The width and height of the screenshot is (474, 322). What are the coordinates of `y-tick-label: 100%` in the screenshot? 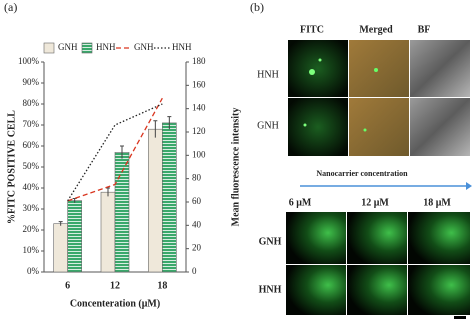 It's located at (29, 61).